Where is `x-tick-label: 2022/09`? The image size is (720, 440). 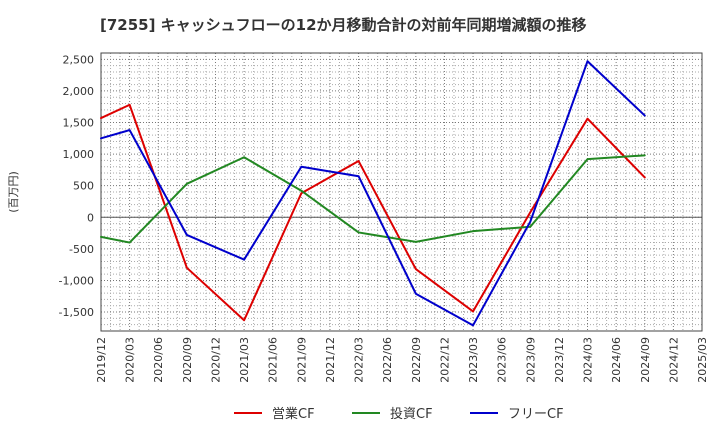 x-tick-label: 2022/09 is located at coordinates (416, 360).